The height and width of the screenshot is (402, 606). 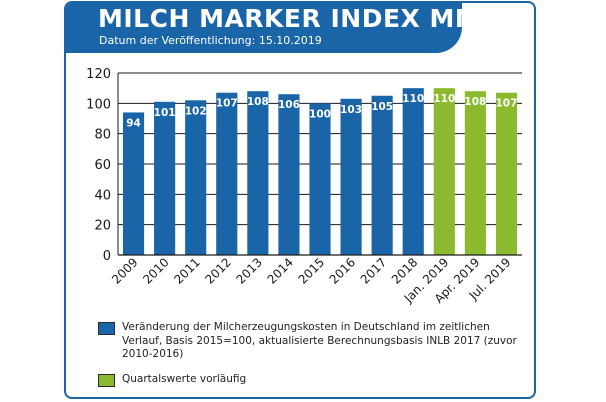 What do you see at coordinates (382, 107) in the screenshot?
I see `data-label: 105` at bounding box center [382, 107].